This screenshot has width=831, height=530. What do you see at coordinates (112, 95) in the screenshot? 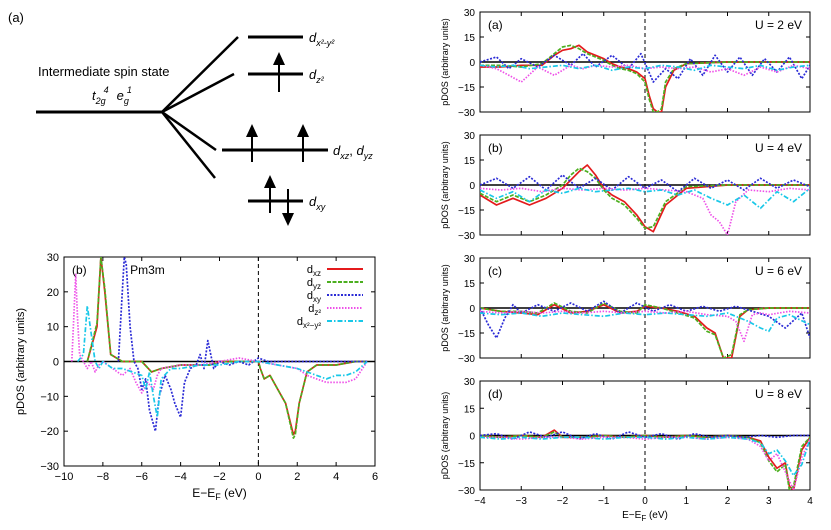
I see `electron-configuration: t2g4 eg1` at bounding box center [112, 95].